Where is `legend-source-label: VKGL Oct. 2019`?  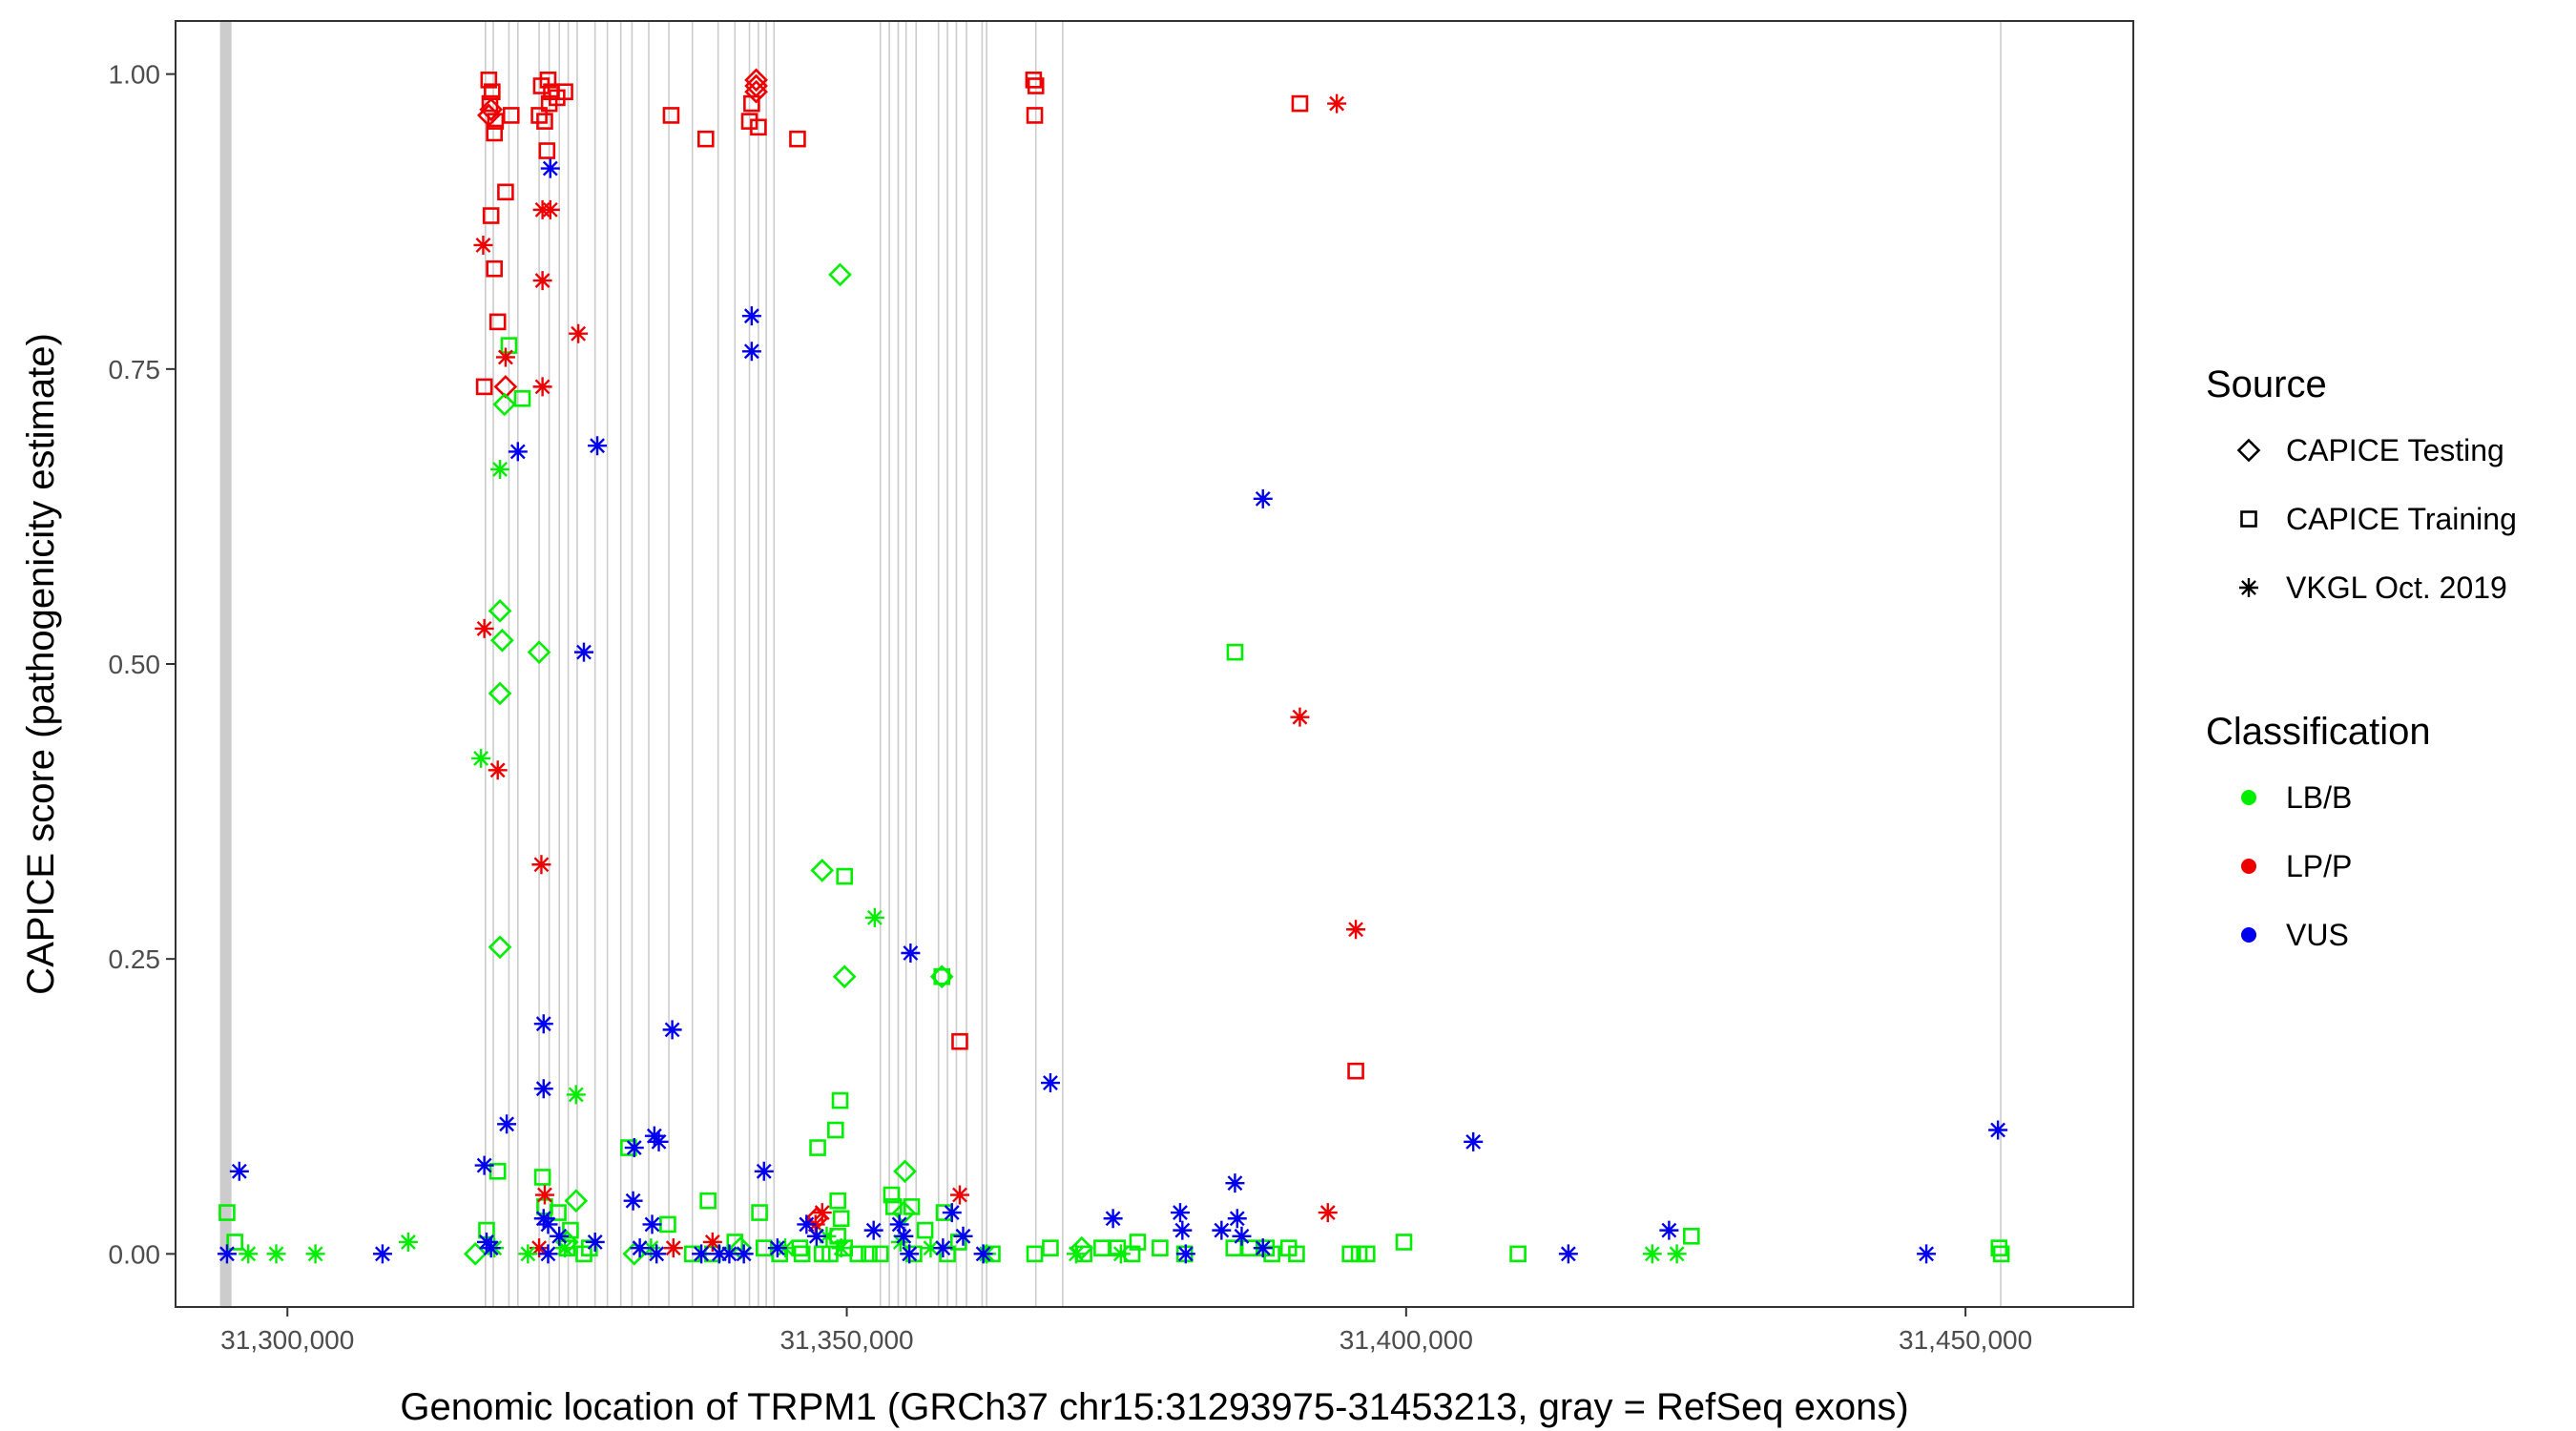 legend-source-label: VKGL Oct. 2019 is located at coordinates (2396, 587).